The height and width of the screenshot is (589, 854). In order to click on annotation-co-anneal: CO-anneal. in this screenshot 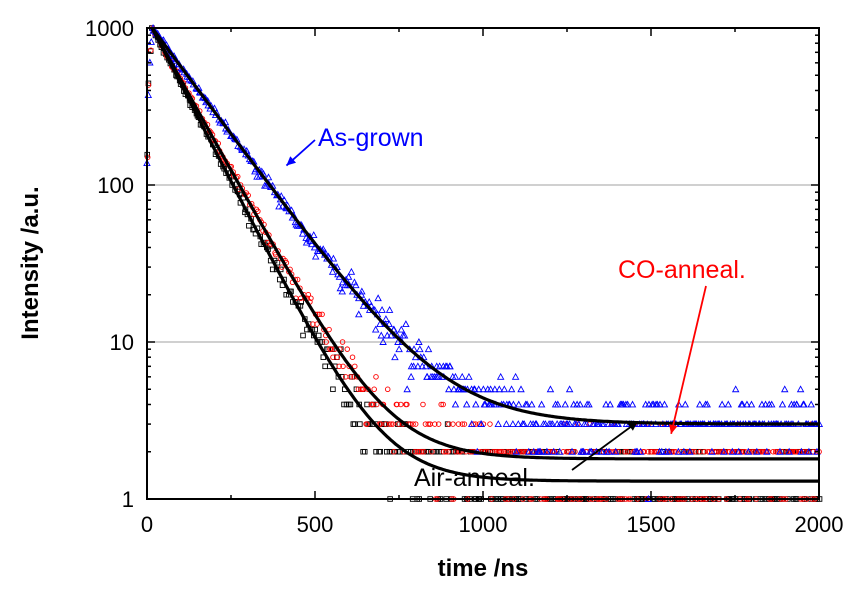, I will do `click(682, 270)`.